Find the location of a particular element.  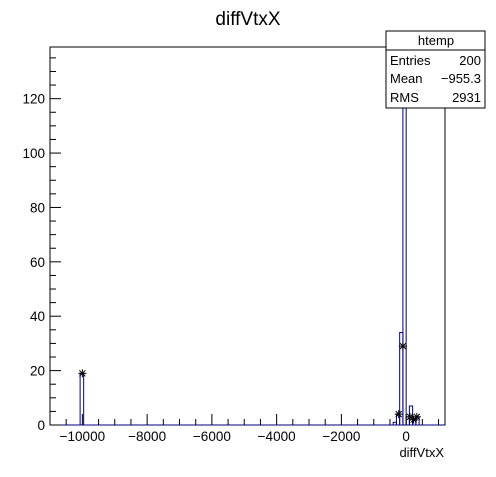

stats-box: htemp Entries 200 Mean −955.3 RMS 2931 is located at coordinates (435, 69).